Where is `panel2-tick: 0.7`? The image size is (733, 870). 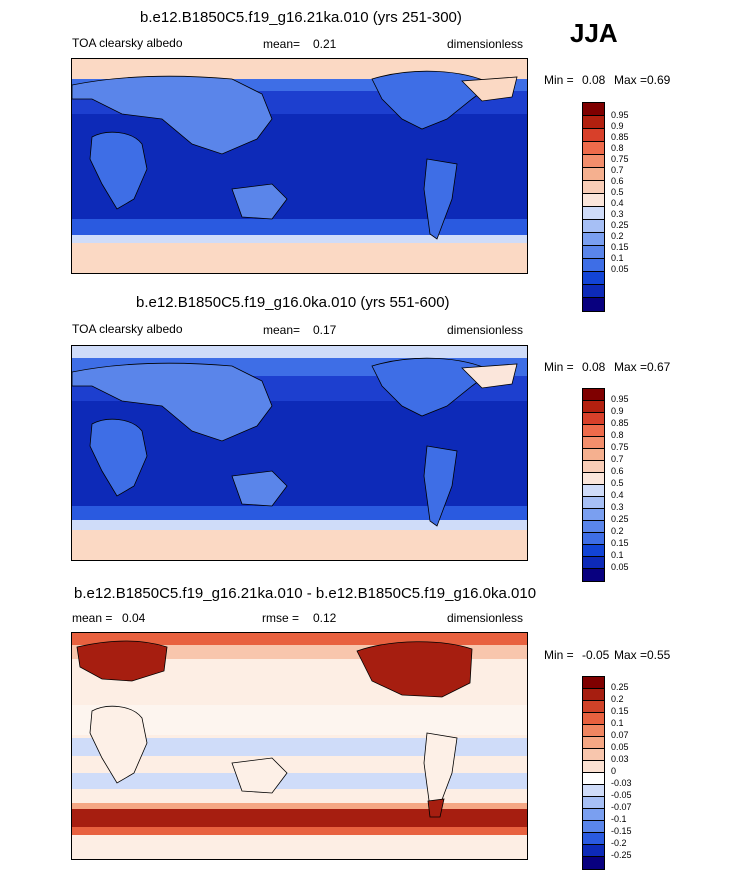
panel2-tick: 0.7 is located at coordinates (617, 459).